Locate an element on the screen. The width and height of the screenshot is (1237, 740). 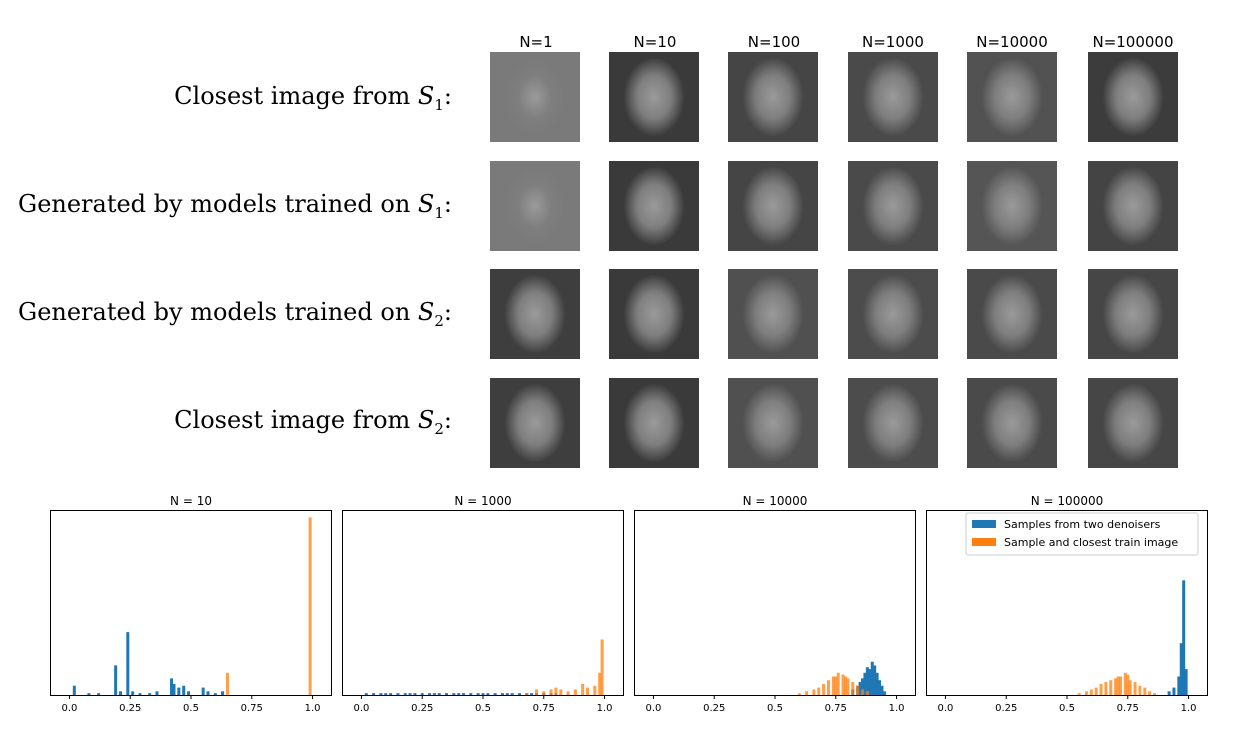
row-label-text: Generated by models trained on is located at coordinates (218, 312).